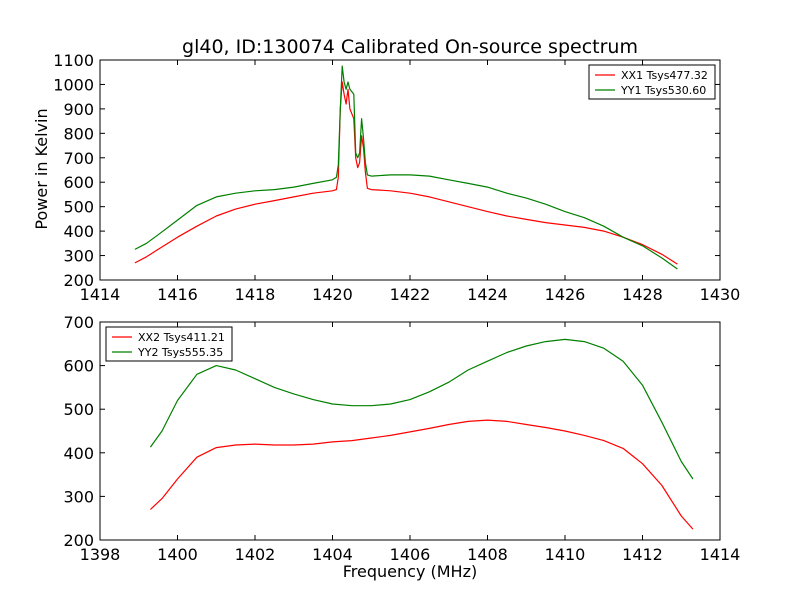  What do you see at coordinates (78, 133) in the screenshot?
I see `y-tick-label: 800` at bounding box center [78, 133].